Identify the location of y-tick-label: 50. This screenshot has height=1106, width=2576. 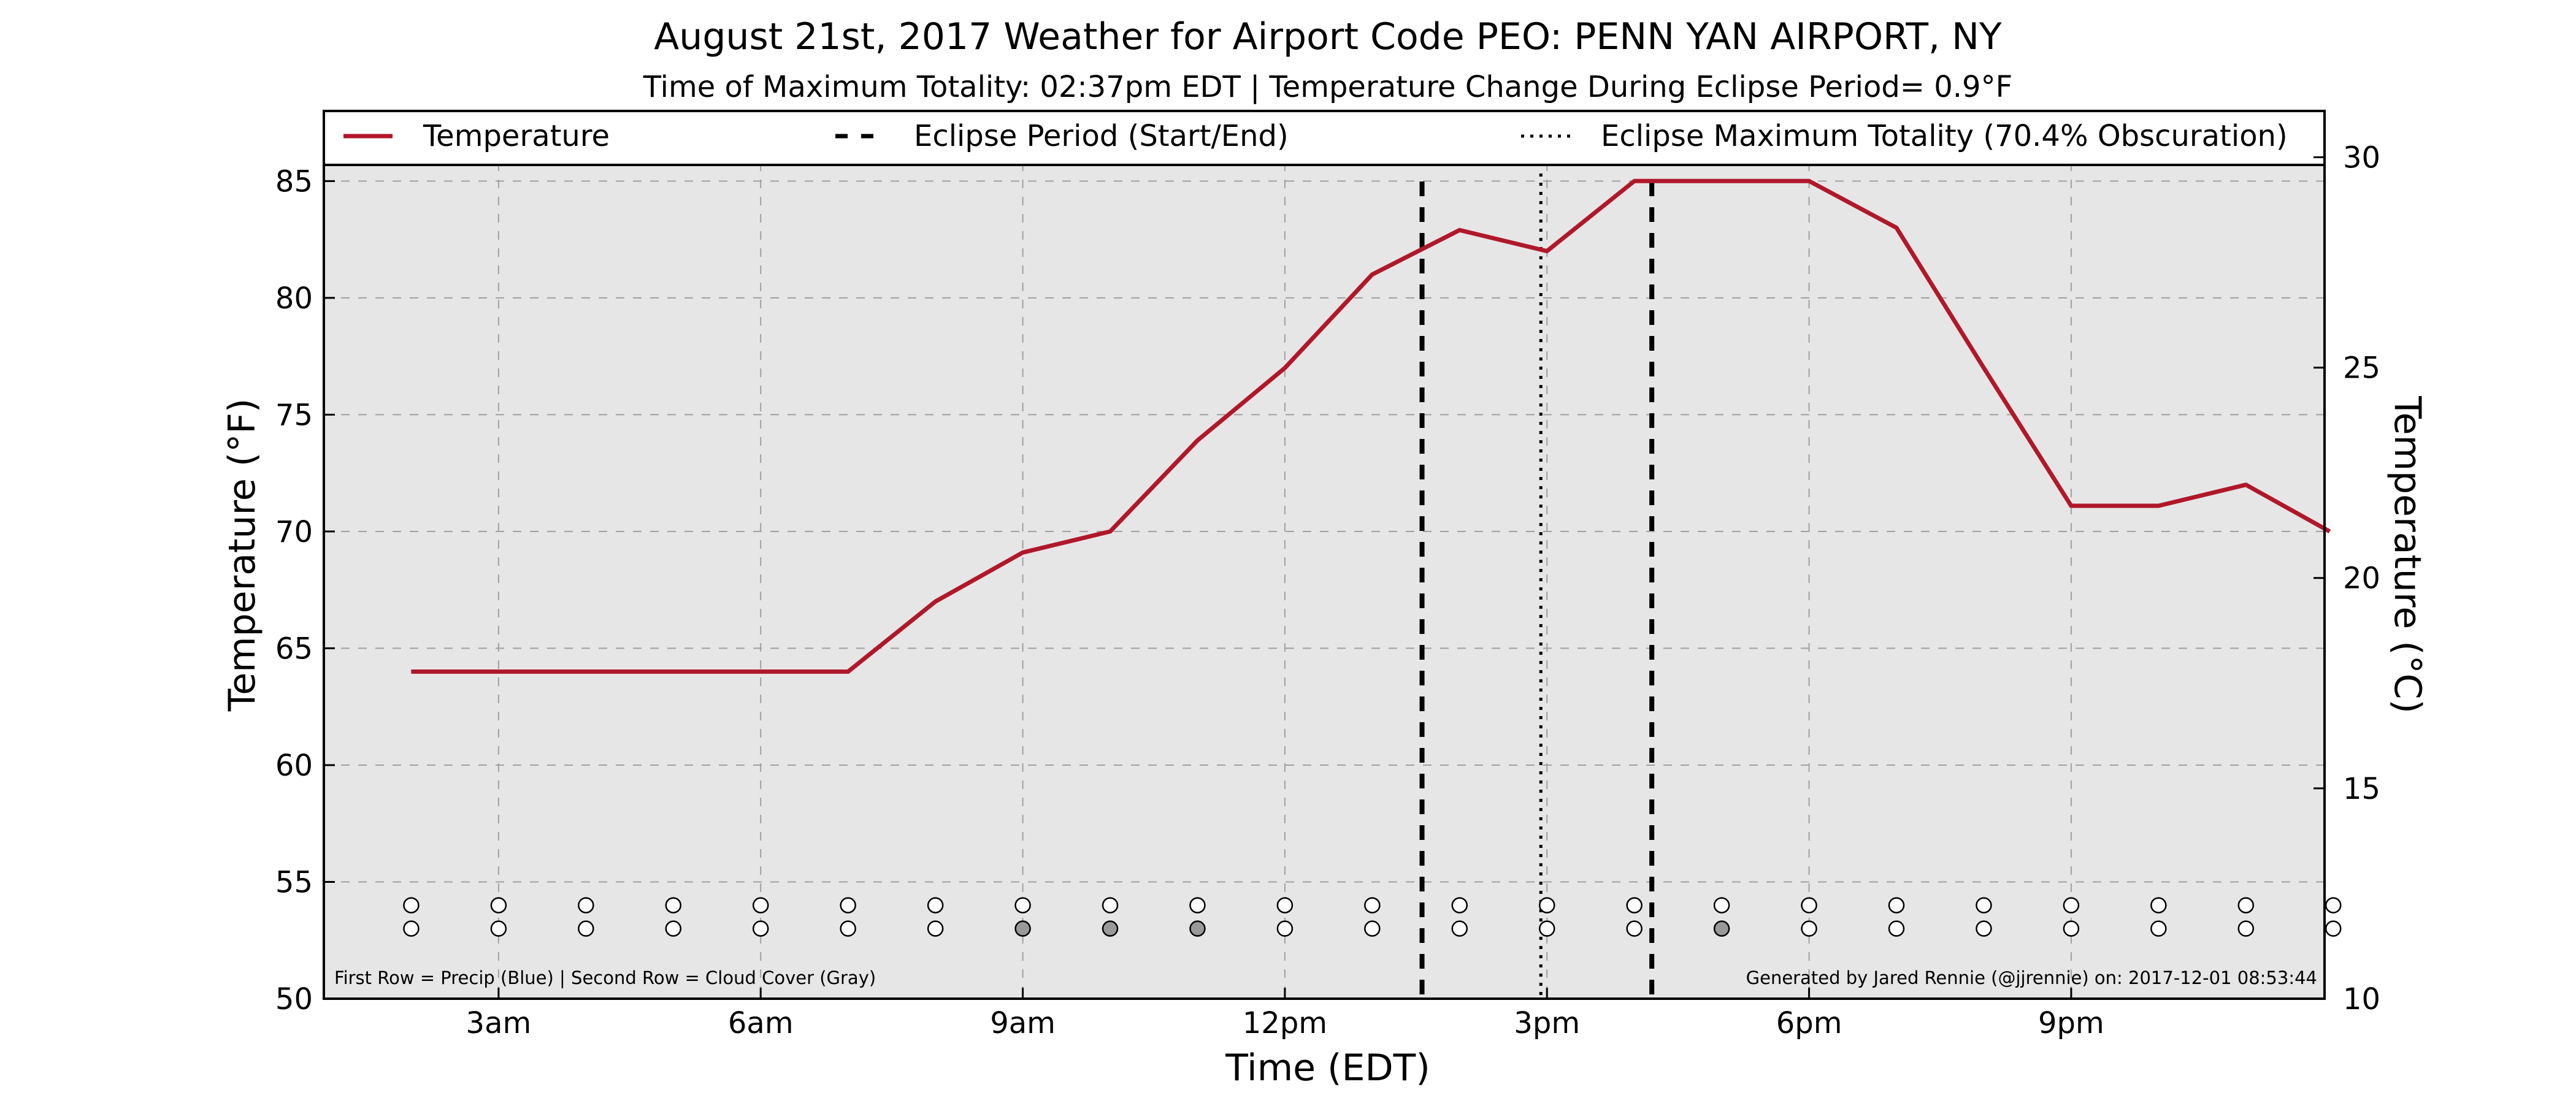
(294, 999).